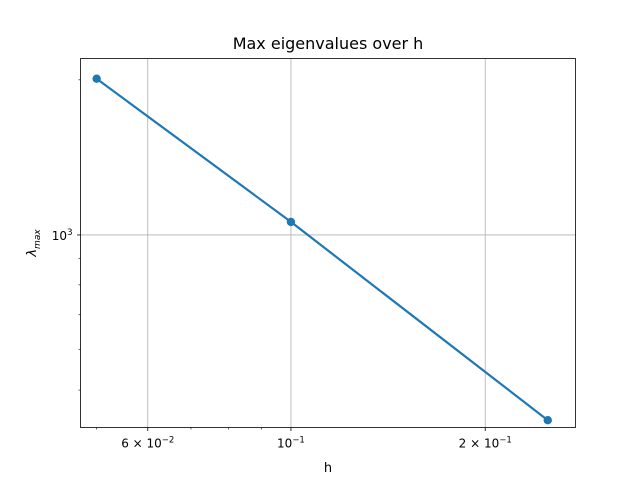 This screenshot has height=480, width=640. What do you see at coordinates (38, 239) in the screenshot?
I see `y-axis-label-subscript: max` at bounding box center [38, 239].